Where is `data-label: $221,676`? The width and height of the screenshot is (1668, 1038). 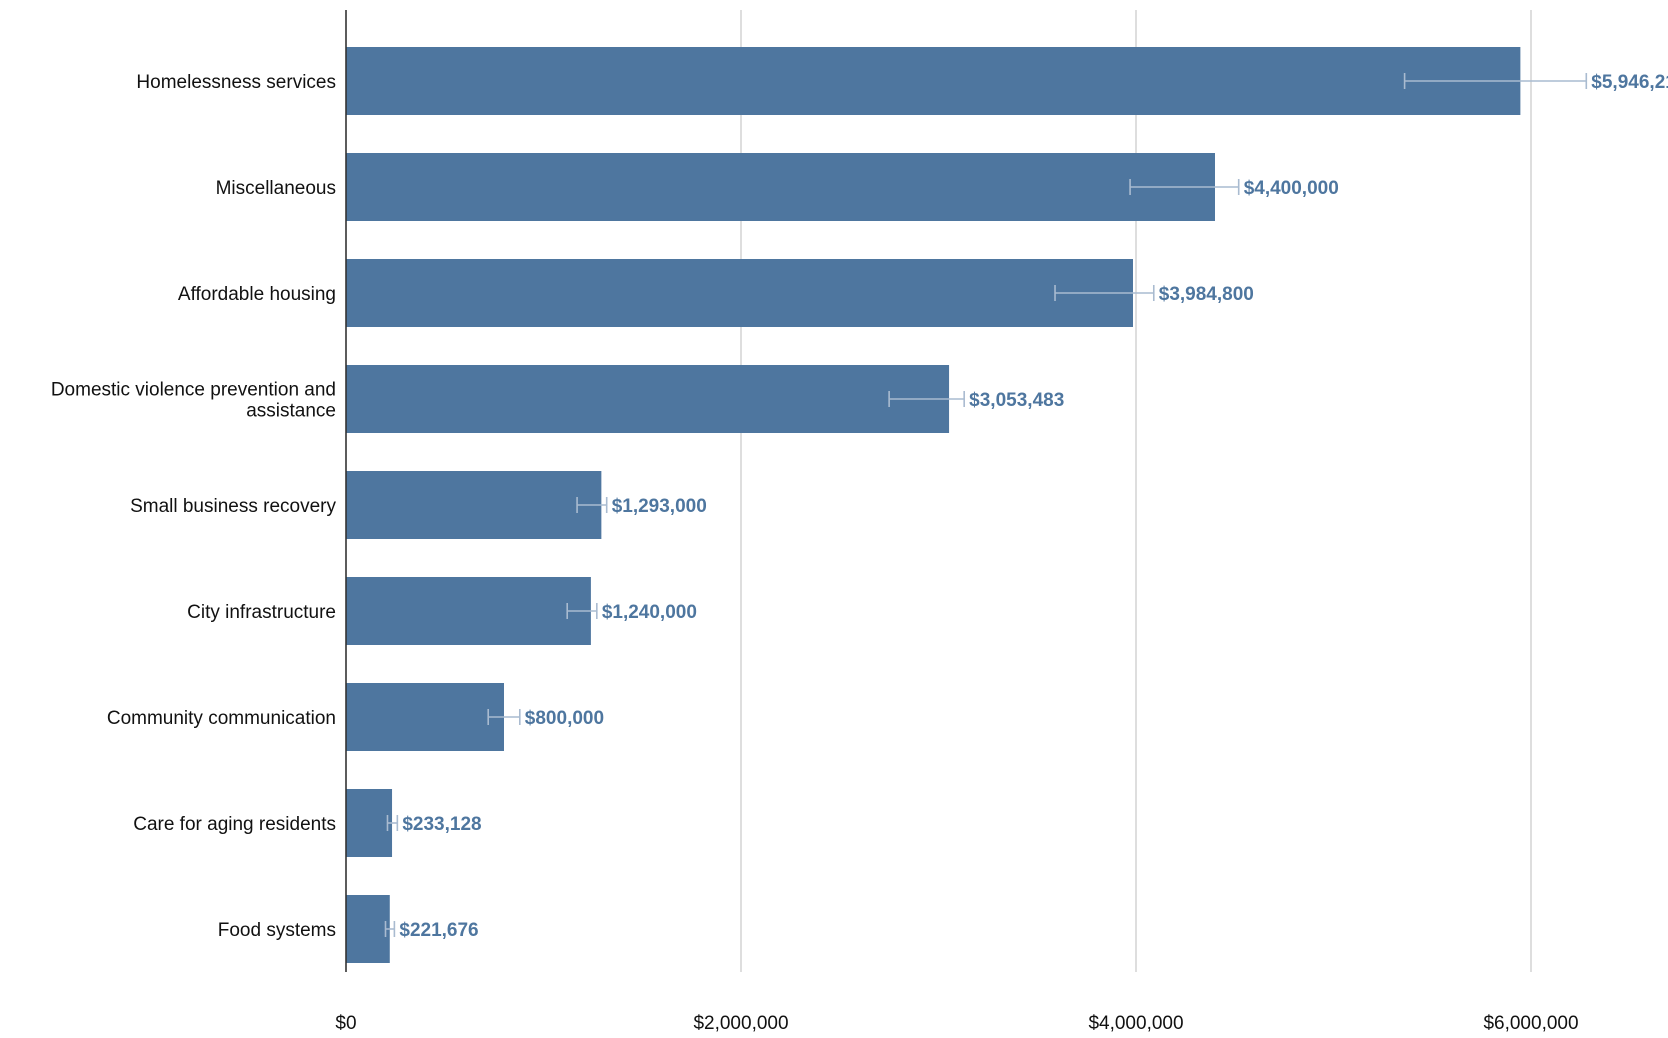 data-label: $221,676 is located at coordinates (438, 930).